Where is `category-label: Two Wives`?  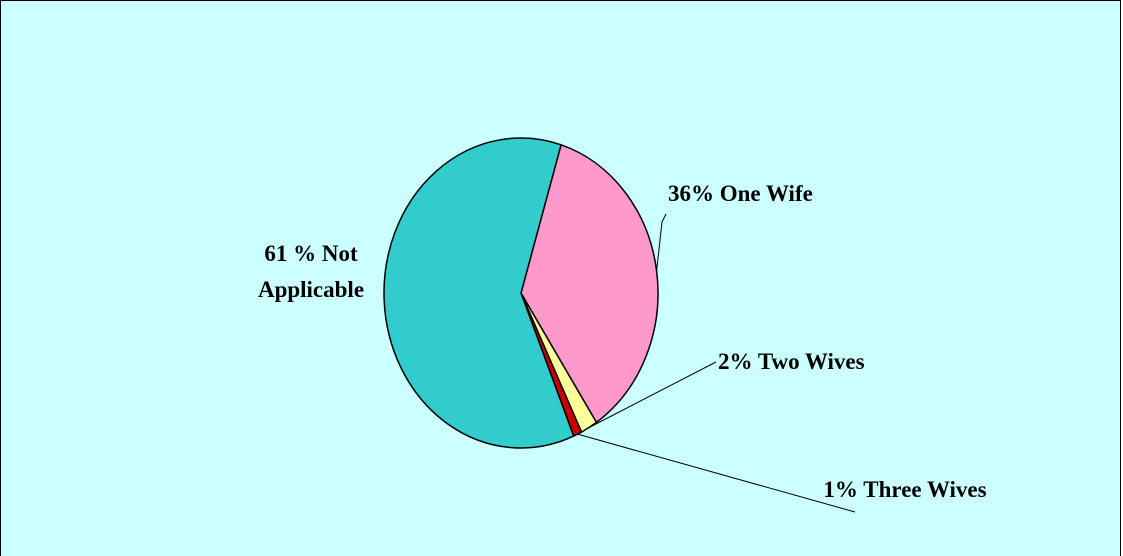
category-label: Two Wives is located at coordinates (811, 361).